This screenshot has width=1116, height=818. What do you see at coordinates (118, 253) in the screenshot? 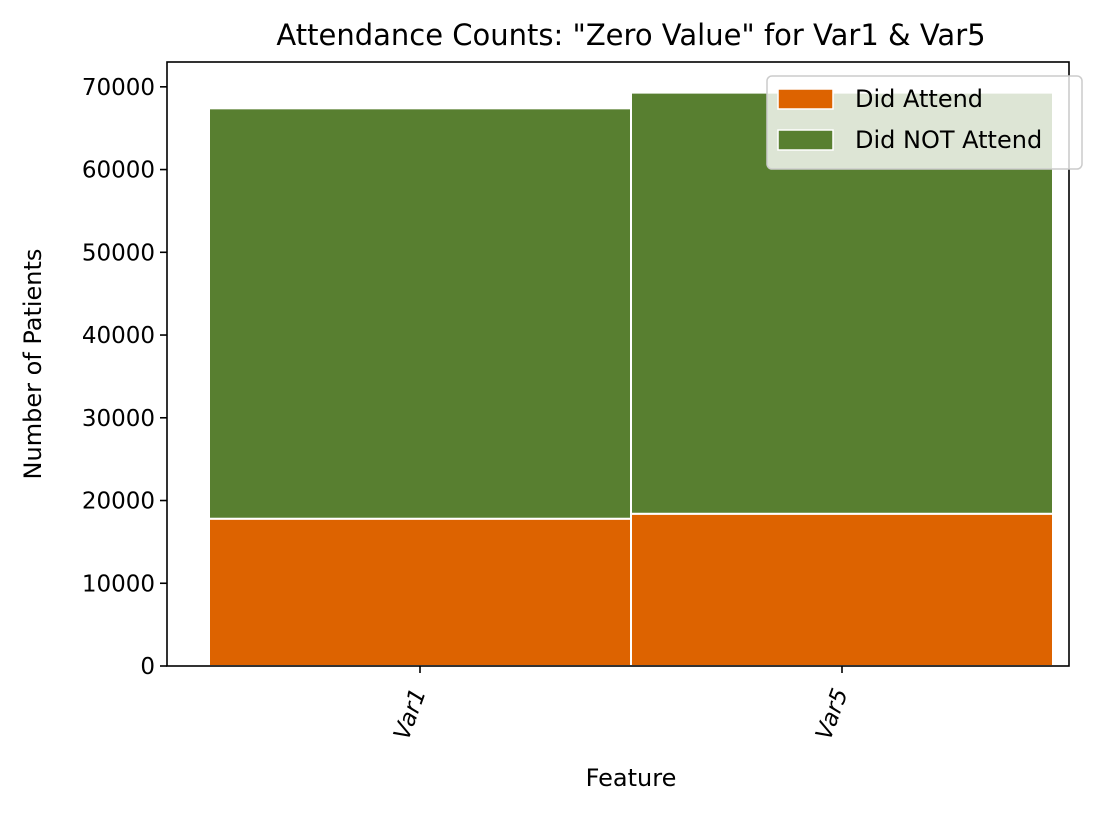
I see `y-tick-label: 50000` at bounding box center [118, 253].